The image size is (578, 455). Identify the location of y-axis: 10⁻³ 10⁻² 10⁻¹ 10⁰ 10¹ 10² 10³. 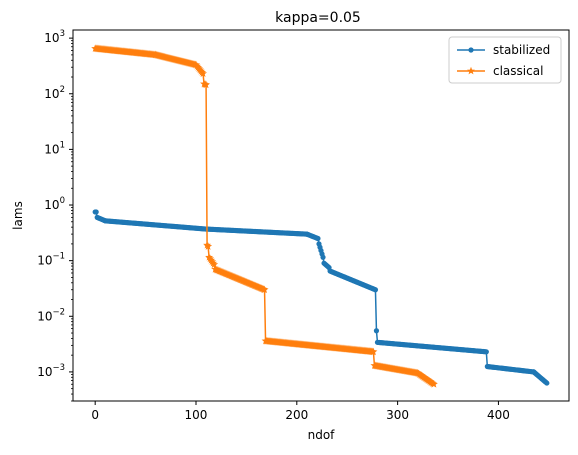
(55, 215).